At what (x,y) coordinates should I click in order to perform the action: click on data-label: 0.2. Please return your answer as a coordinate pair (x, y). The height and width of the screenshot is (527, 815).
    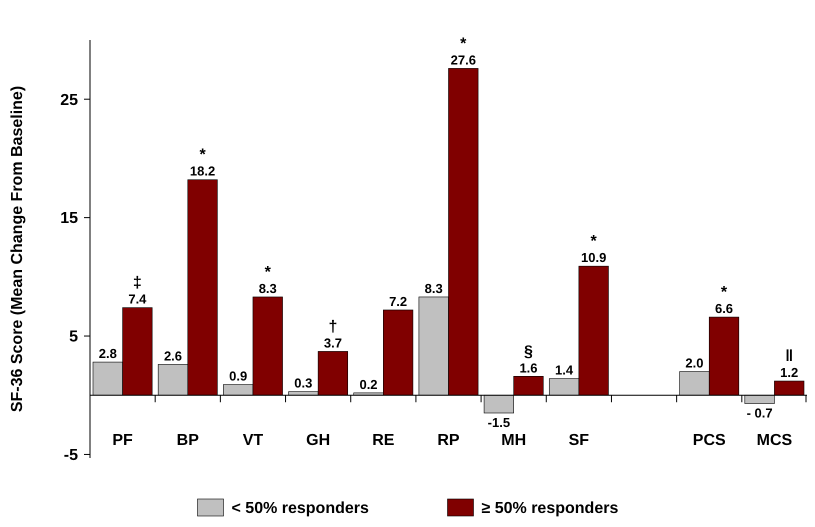
    Looking at the image, I should click on (368, 384).